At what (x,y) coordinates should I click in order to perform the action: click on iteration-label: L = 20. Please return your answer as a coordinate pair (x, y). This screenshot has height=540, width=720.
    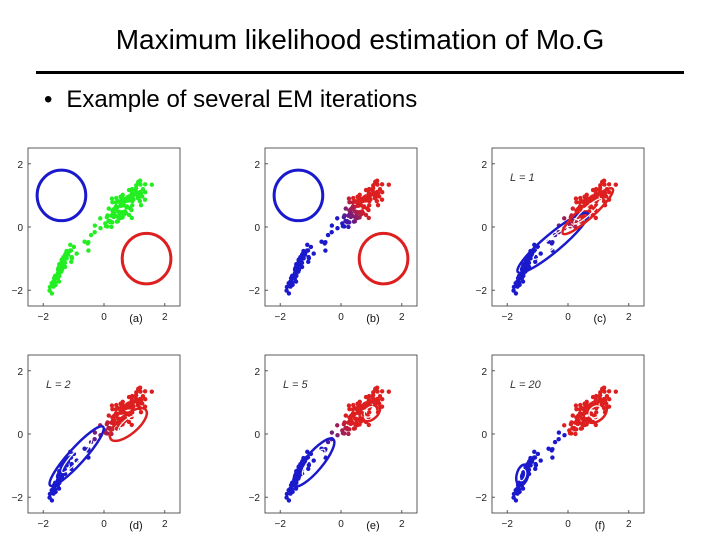
    Looking at the image, I should click on (526, 385).